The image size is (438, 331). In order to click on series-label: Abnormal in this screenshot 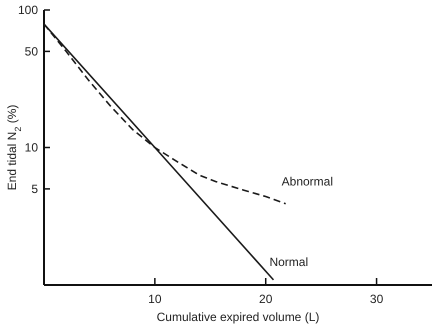, I will do `click(308, 181)`.